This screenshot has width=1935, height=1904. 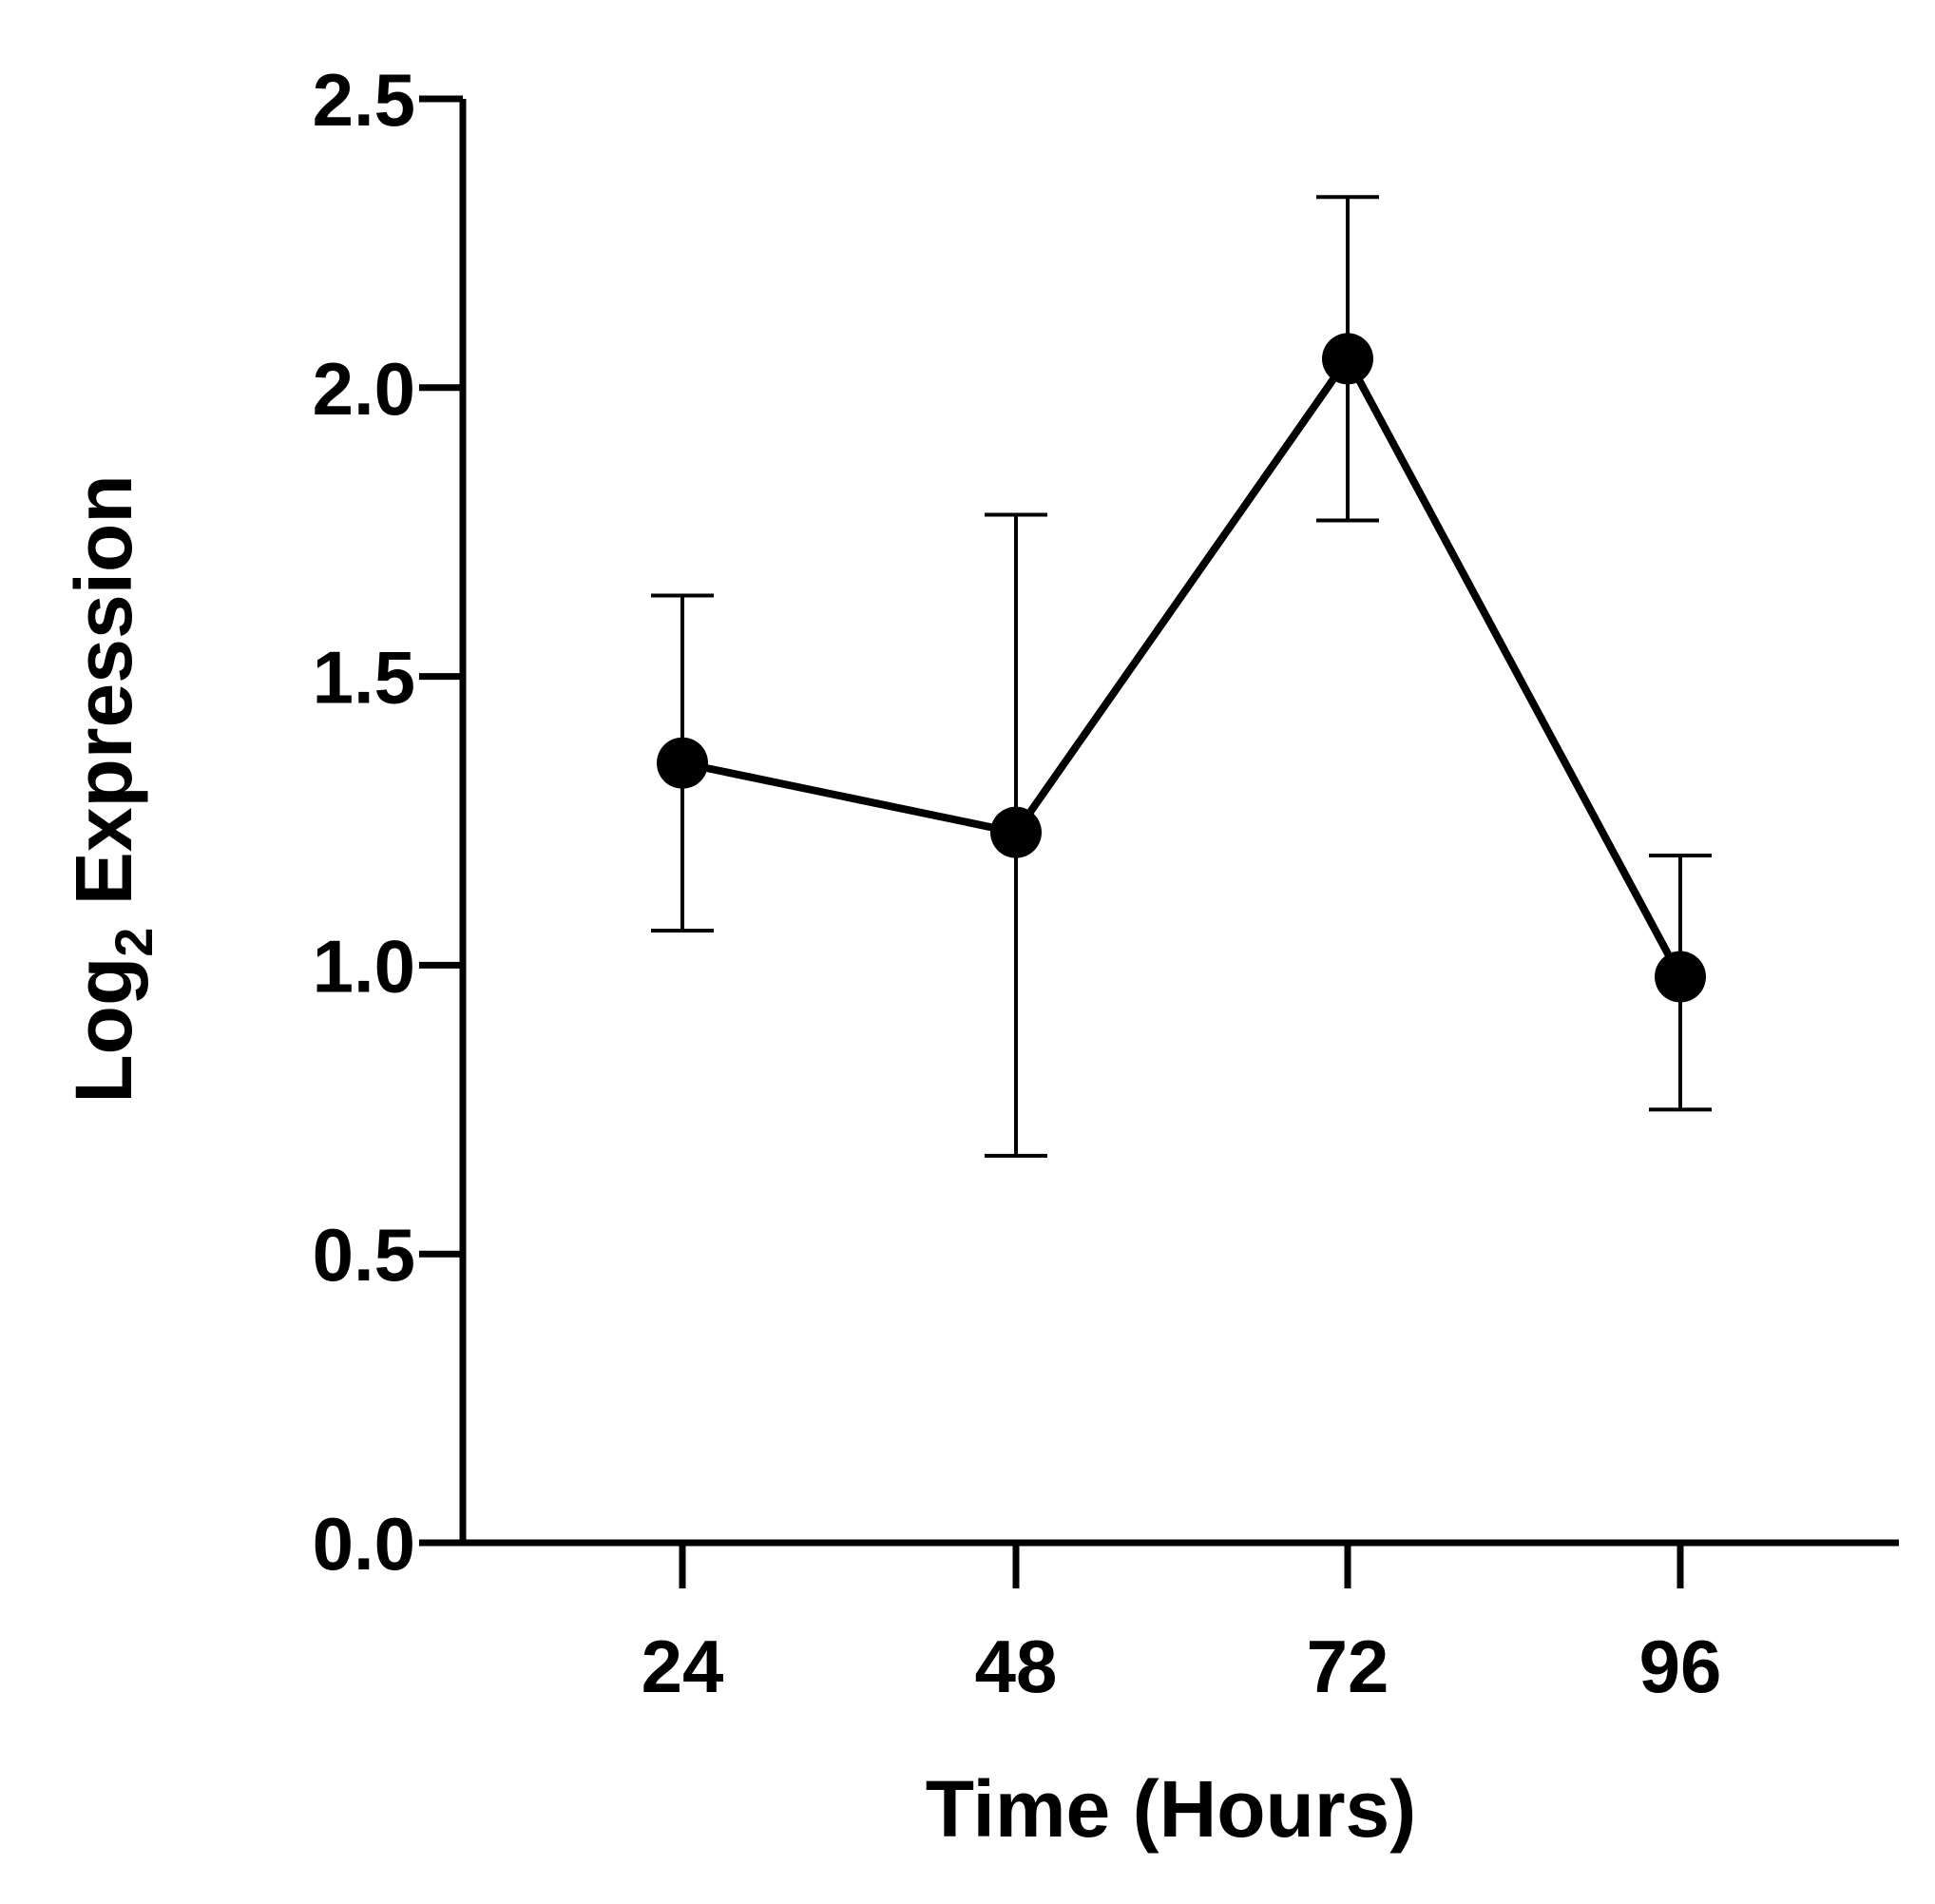 What do you see at coordinates (364, 100) in the screenshot?
I see `y-tick-label-5: 2.5` at bounding box center [364, 100].